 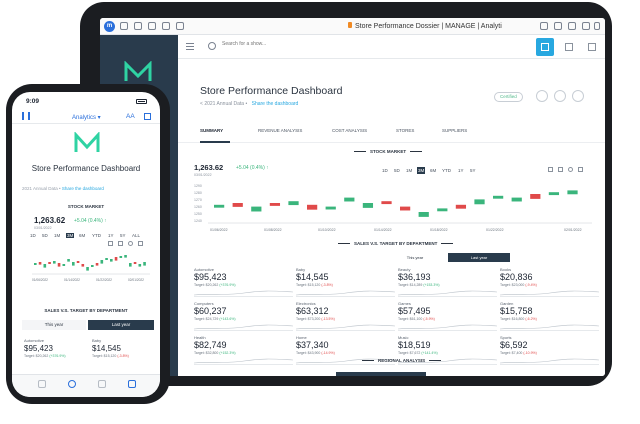 I want to click on regional-section-title: REGIONAL ANALYSIS, so click(x=401, y=360).